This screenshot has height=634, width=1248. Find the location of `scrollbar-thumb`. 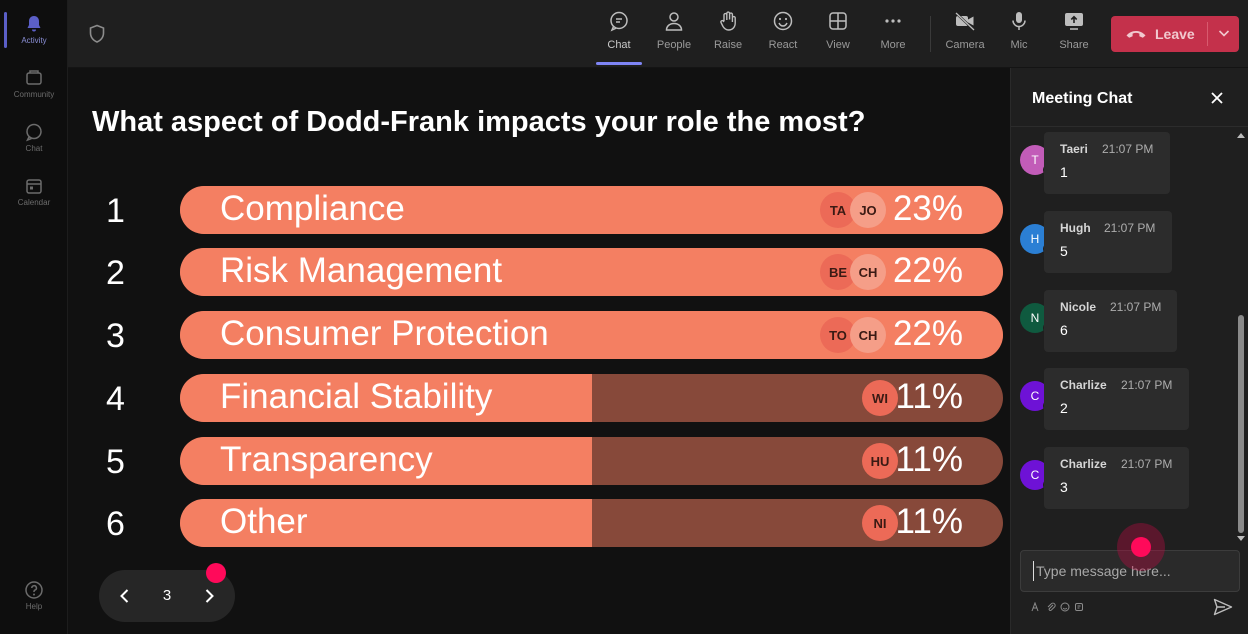

scrollbar-thumb is located at coordinates (1241, 424).